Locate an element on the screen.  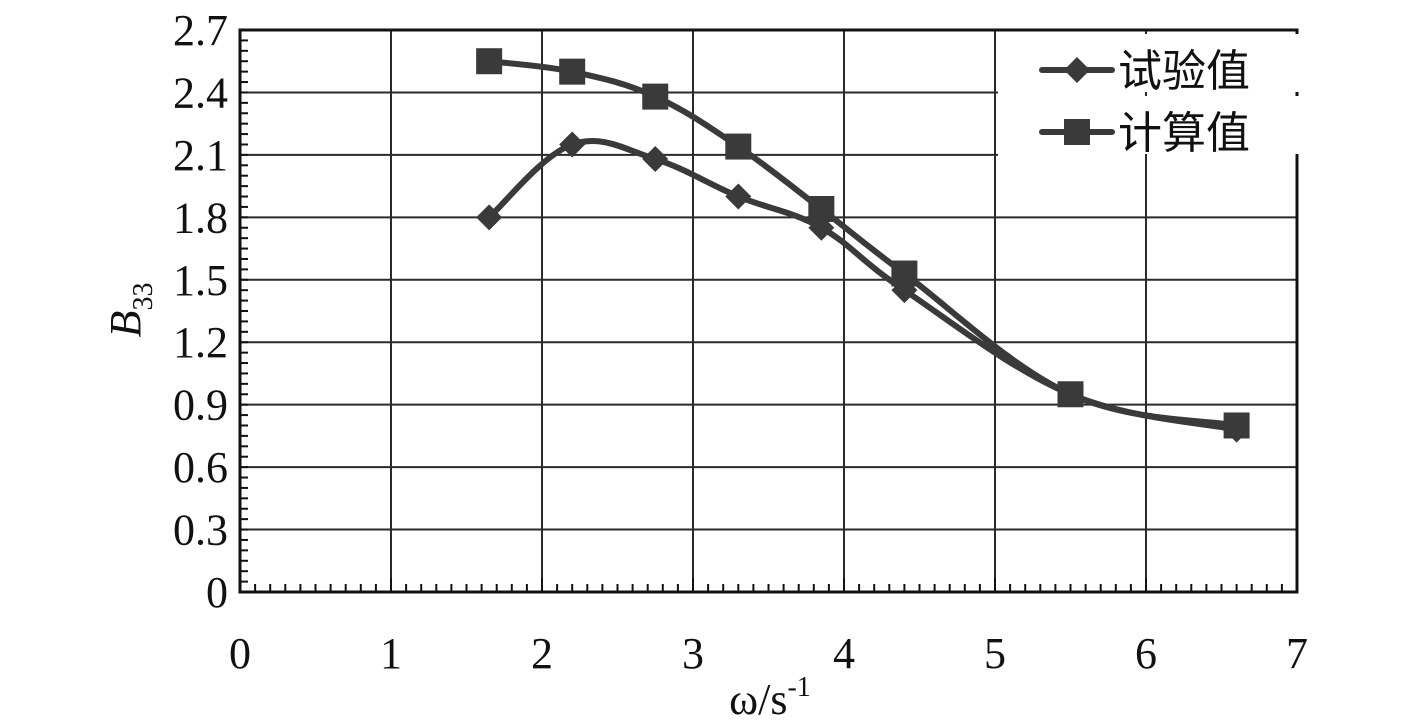
x-tick-label: 4 is located at coordinates (844, 653).